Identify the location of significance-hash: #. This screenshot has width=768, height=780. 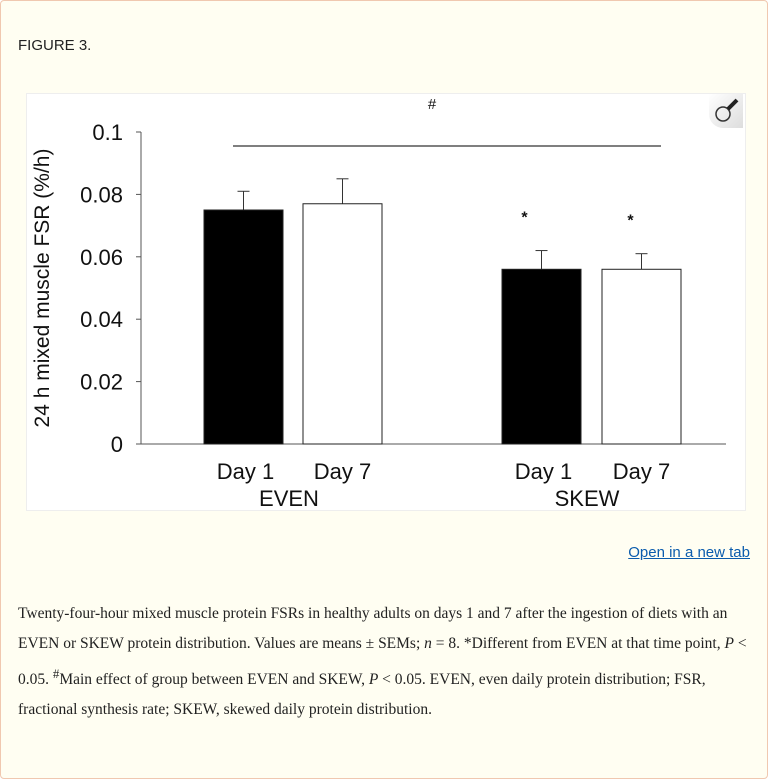
(432, 104).